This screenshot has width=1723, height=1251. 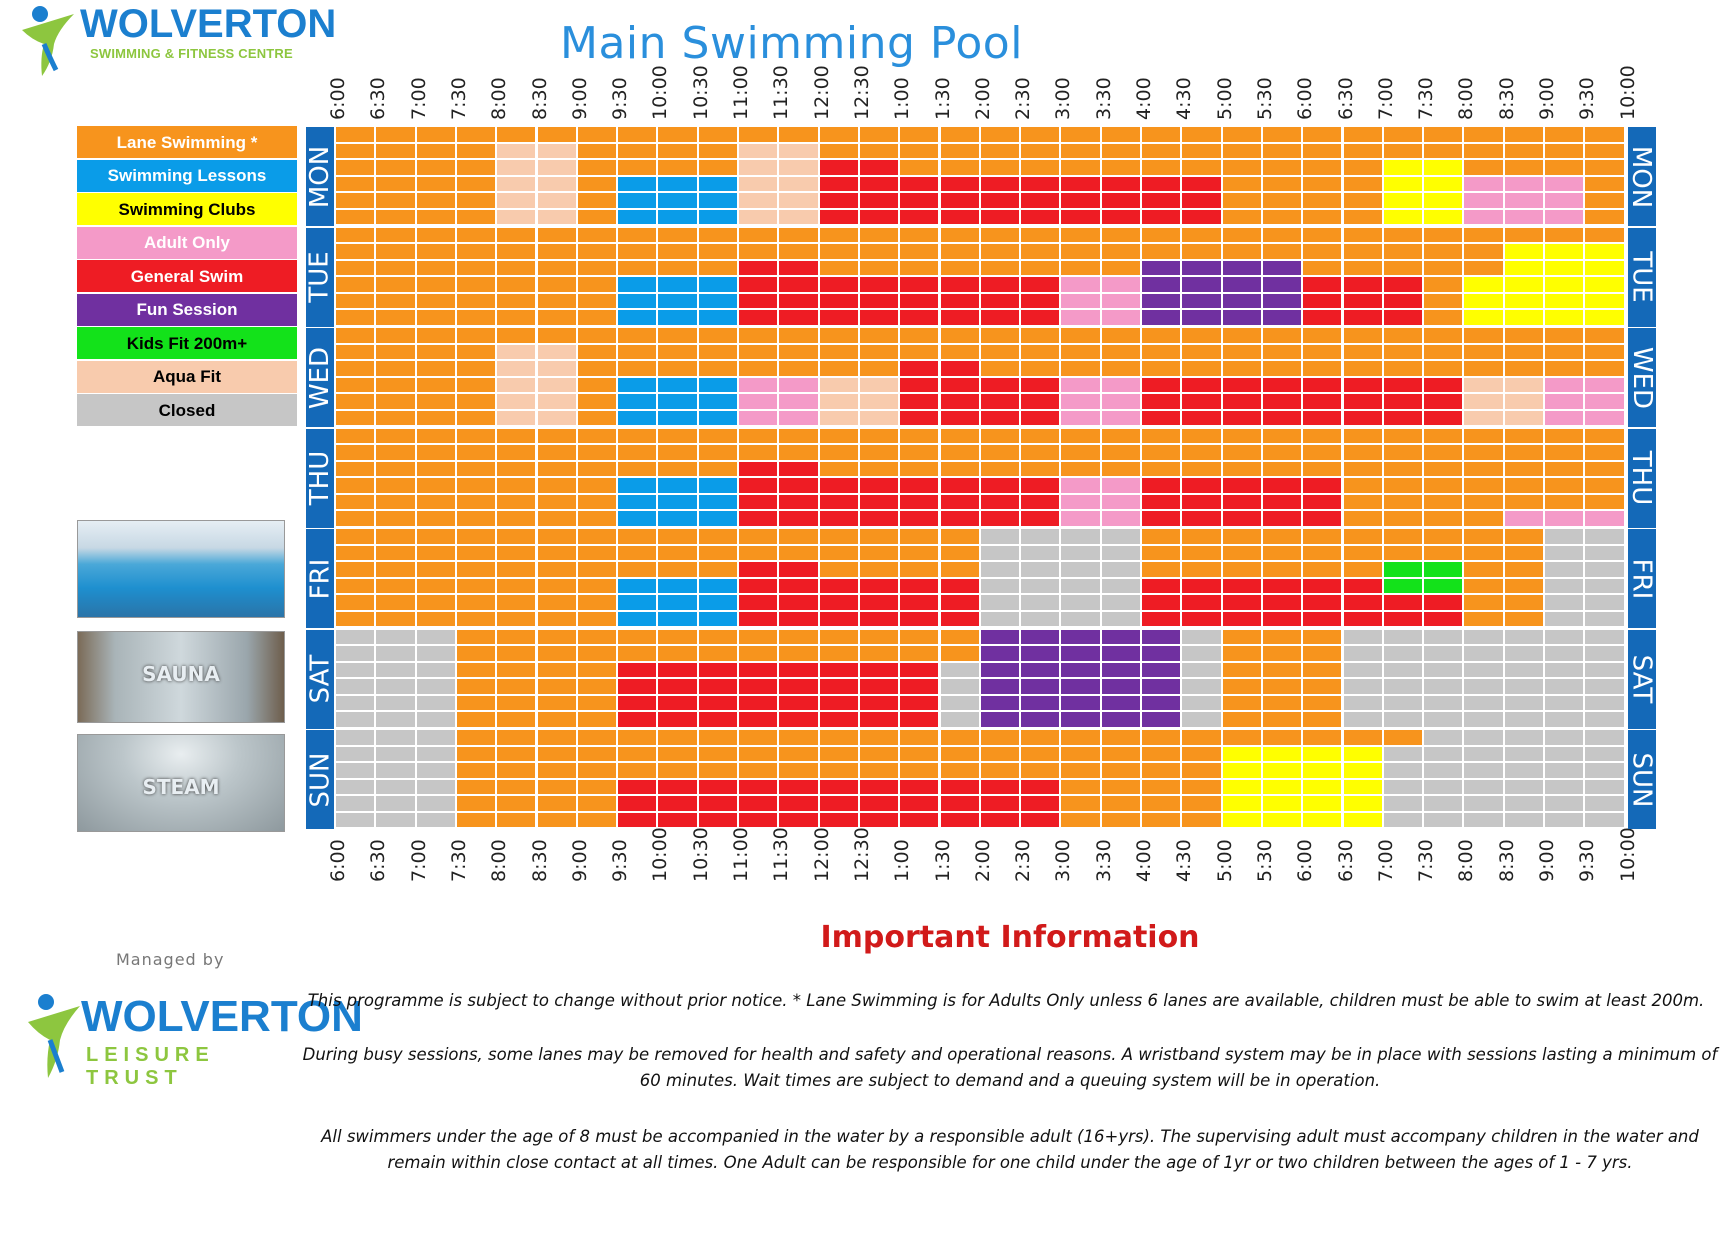 I want to click on time-label-top: 3:30, so click(x=1103, y=98).